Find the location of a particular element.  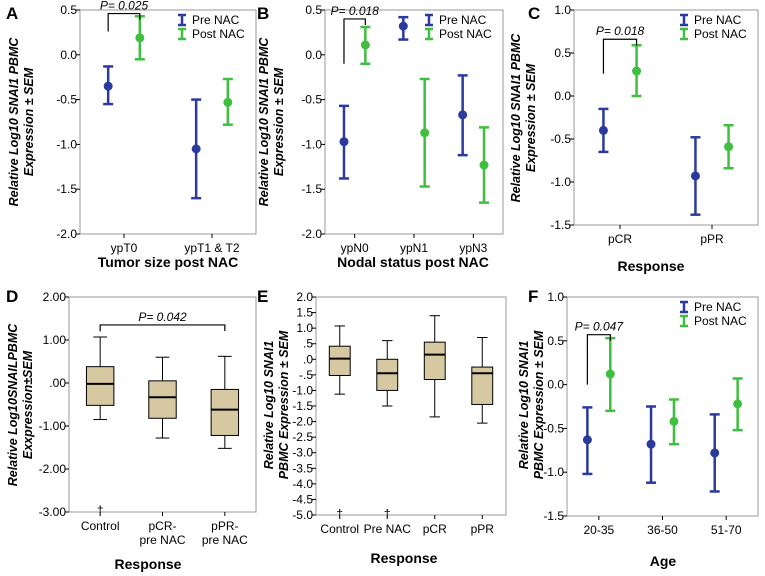

x-tick-label: ypN1 is located at coordinates (414, 248).